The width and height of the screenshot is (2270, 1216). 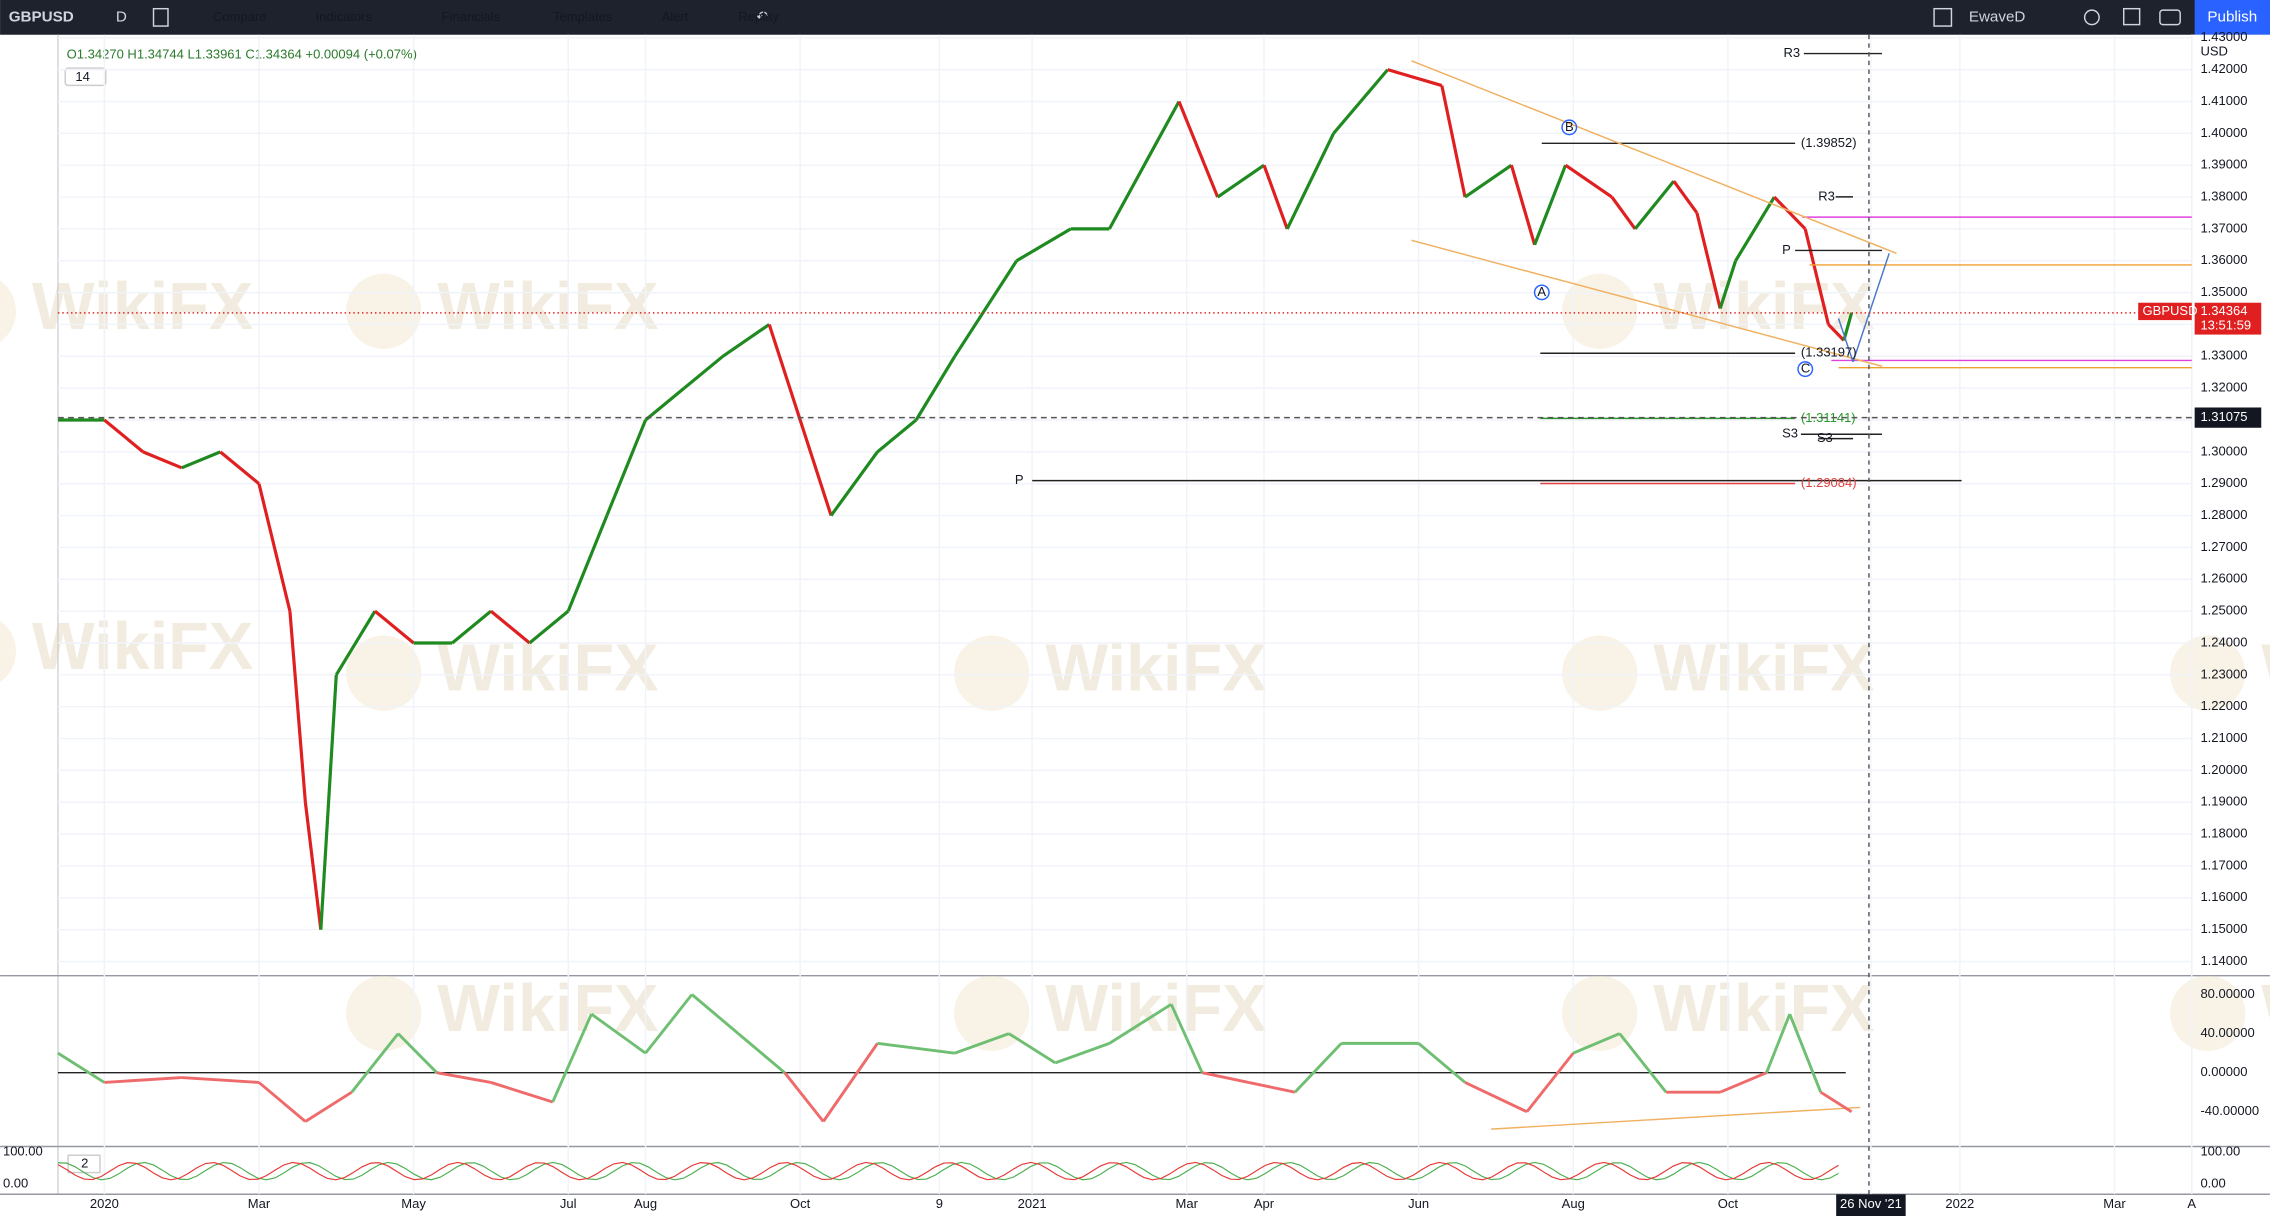 What do you see at coordinates (948, 1171) in the screenshot?
I see `stoch-line` at bounding box center [948, 1171].